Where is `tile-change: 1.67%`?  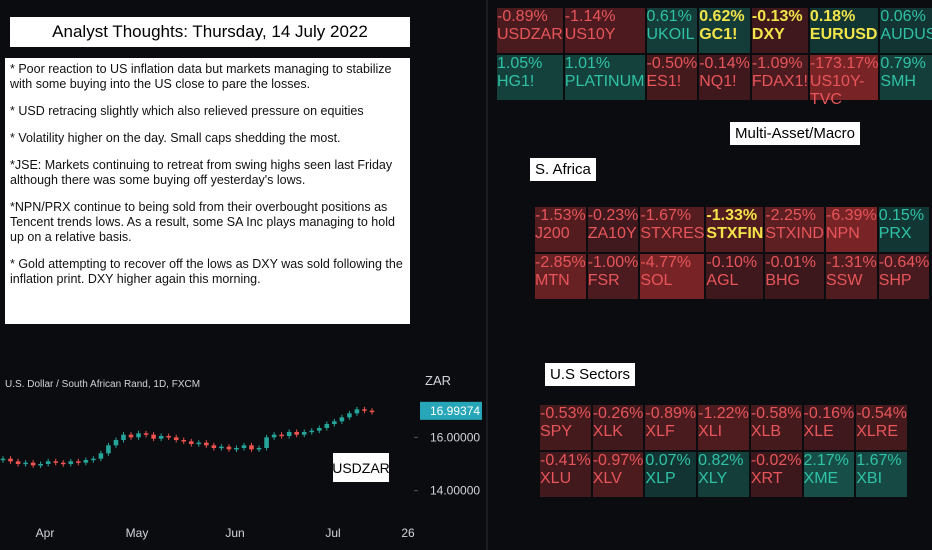 tile-change: 1.67% is located at coordinates (879, 460).